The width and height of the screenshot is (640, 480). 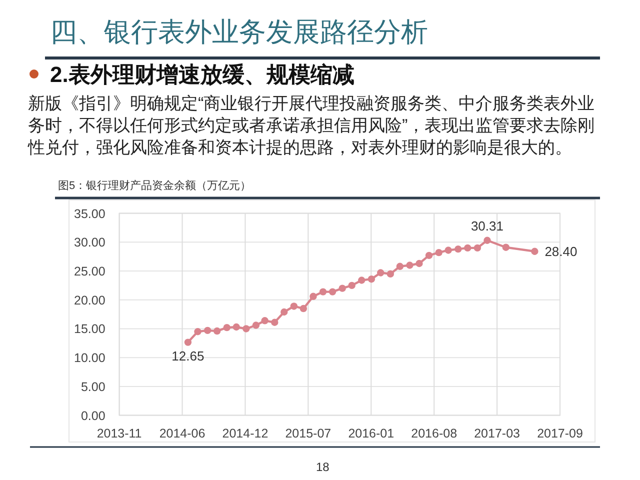 I want to click on value-label: 30.31, so click(x=487, y=226).